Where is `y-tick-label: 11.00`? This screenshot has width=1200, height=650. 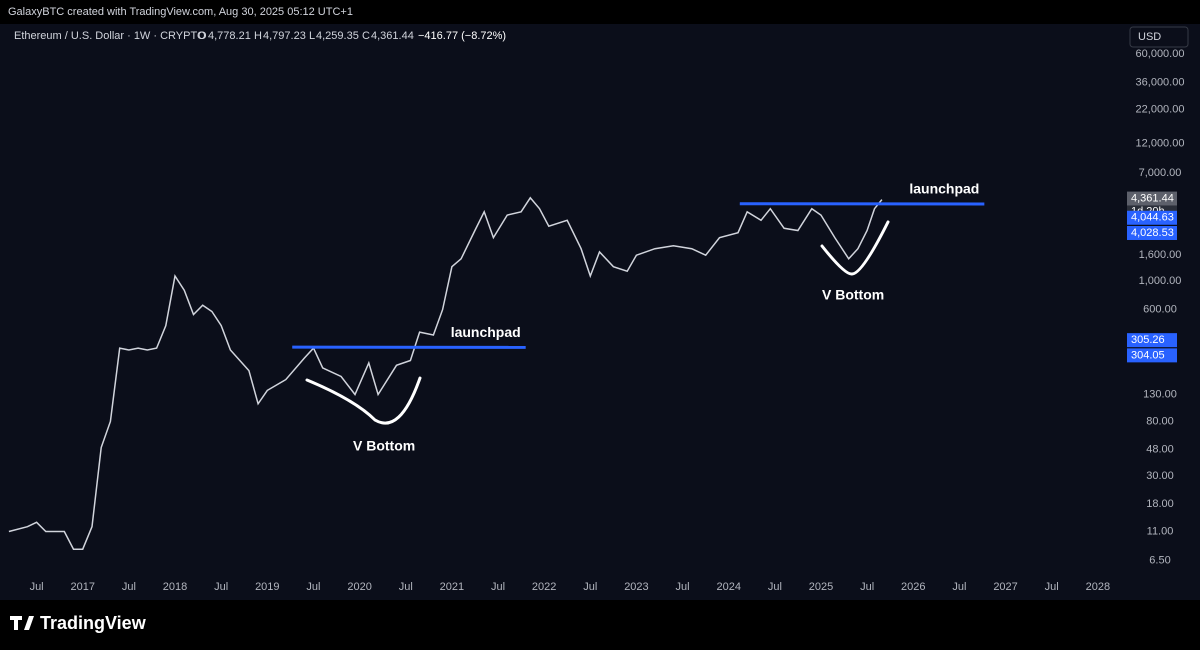 y-tick-label: 11.00 is located at coordinates (1160, 531).